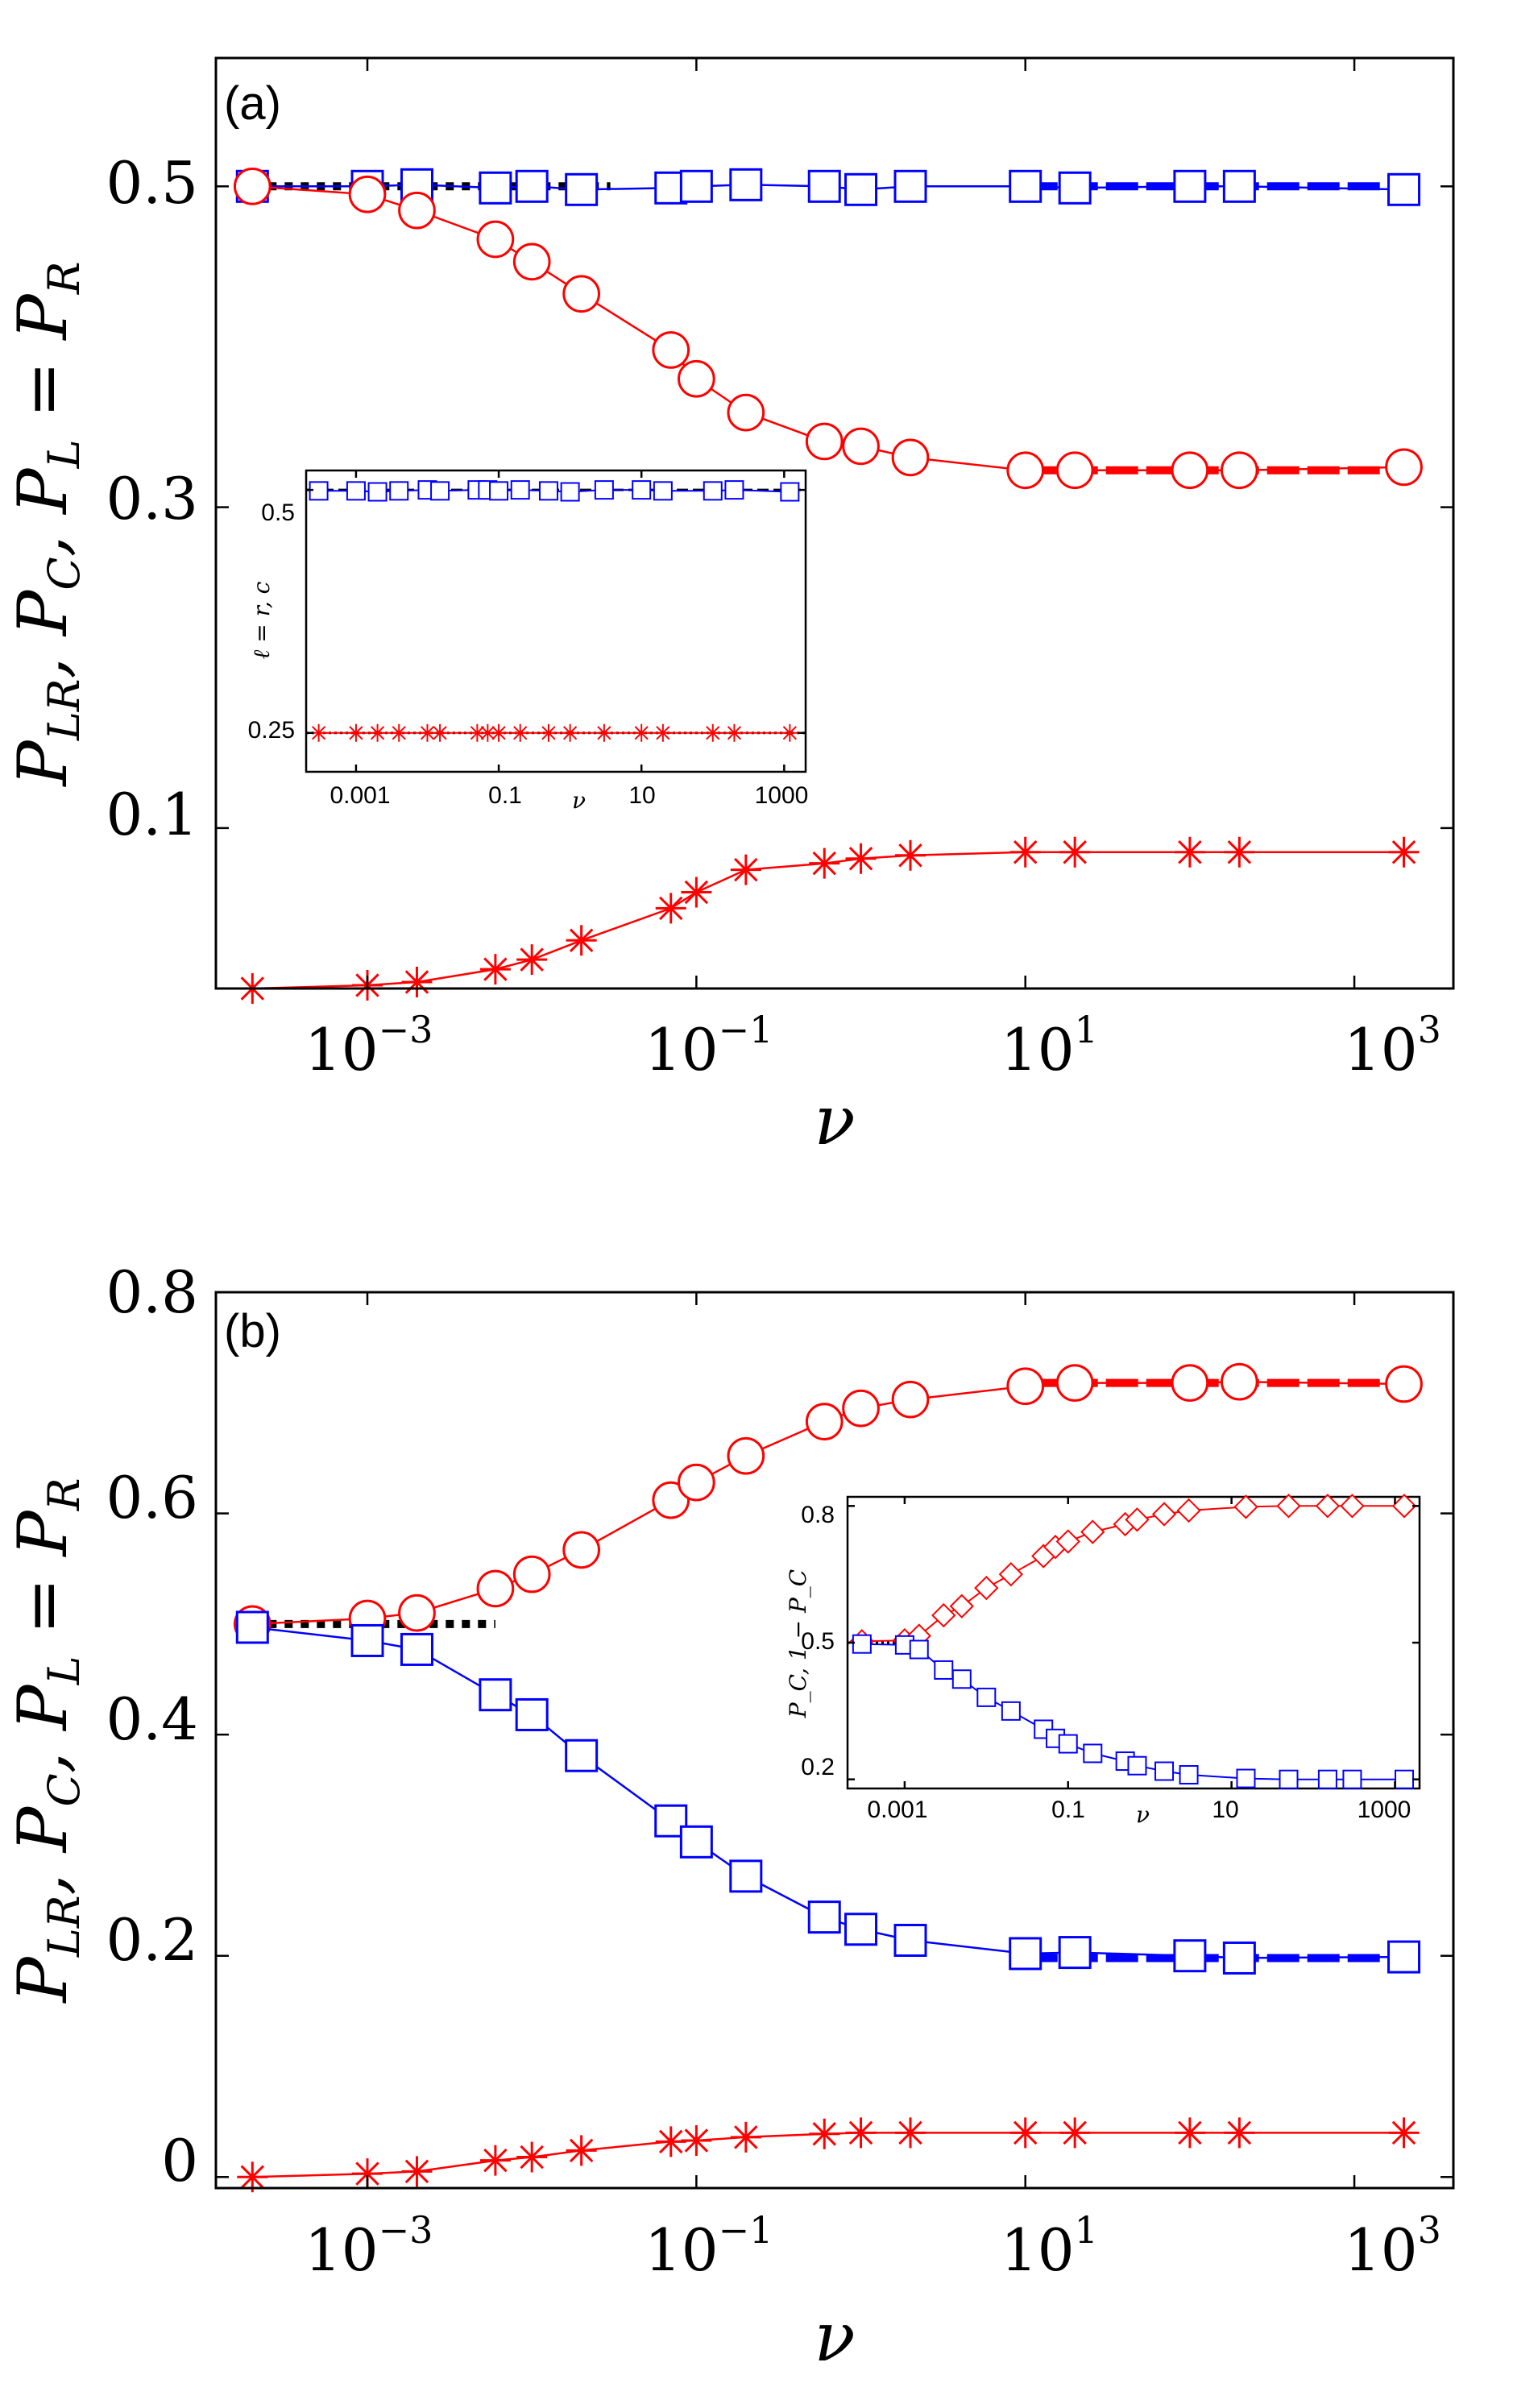 The width and height of the screenshot is (1513, 2408). I want to click on panel-b-ytick-label: 0.6, so click(152, 1497).